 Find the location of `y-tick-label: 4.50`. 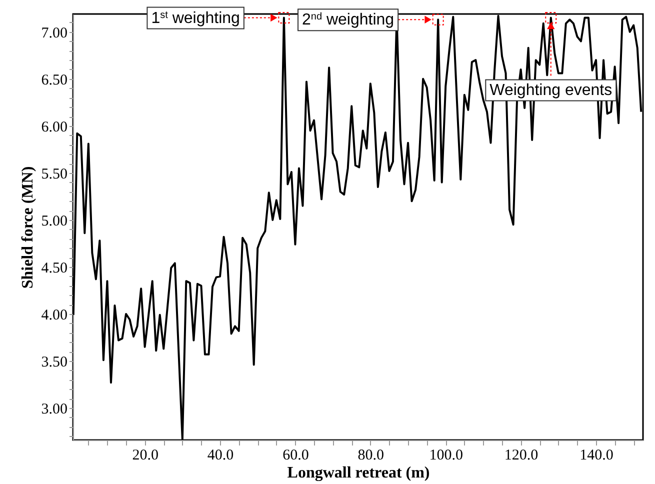

y-tick-label: 4.50 is located at coordinates (54, 268).